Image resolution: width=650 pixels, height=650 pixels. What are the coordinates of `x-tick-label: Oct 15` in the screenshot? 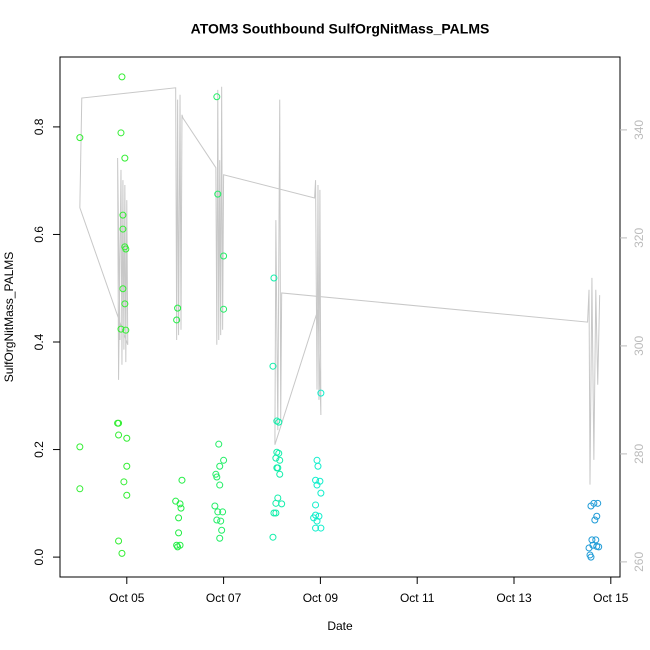 It's located at (611, 598).